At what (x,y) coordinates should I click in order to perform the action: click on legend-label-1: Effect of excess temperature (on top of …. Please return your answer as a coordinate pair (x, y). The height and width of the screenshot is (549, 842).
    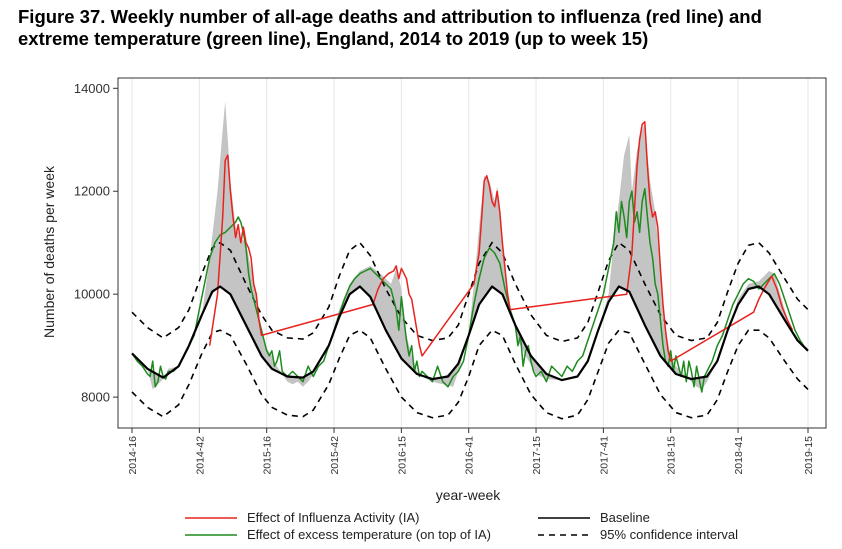
    Looking at the image, I should click on (369, 534).